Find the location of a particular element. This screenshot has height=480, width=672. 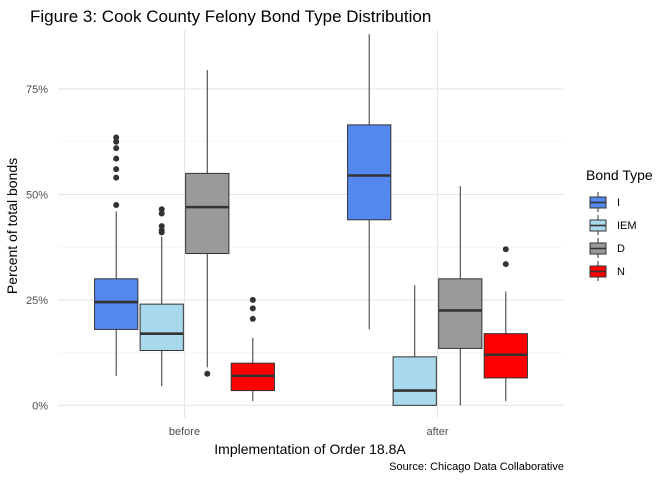

y-tick-label: 25% is located at coordinates (37, 301).